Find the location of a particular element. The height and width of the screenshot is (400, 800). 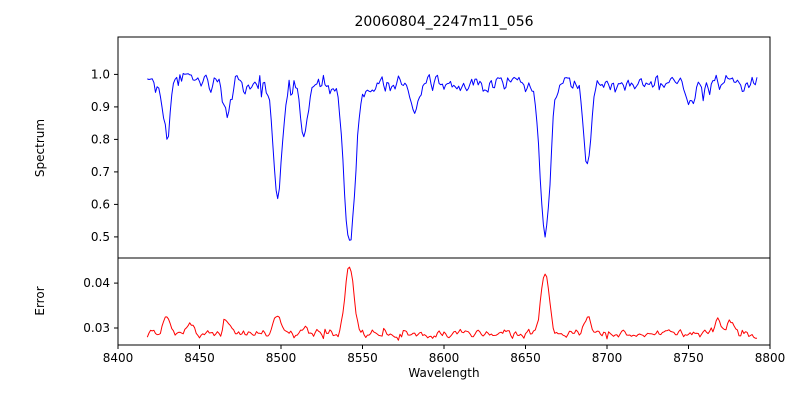

x-tick-label: 8550 is located at coordinates (362, 358).